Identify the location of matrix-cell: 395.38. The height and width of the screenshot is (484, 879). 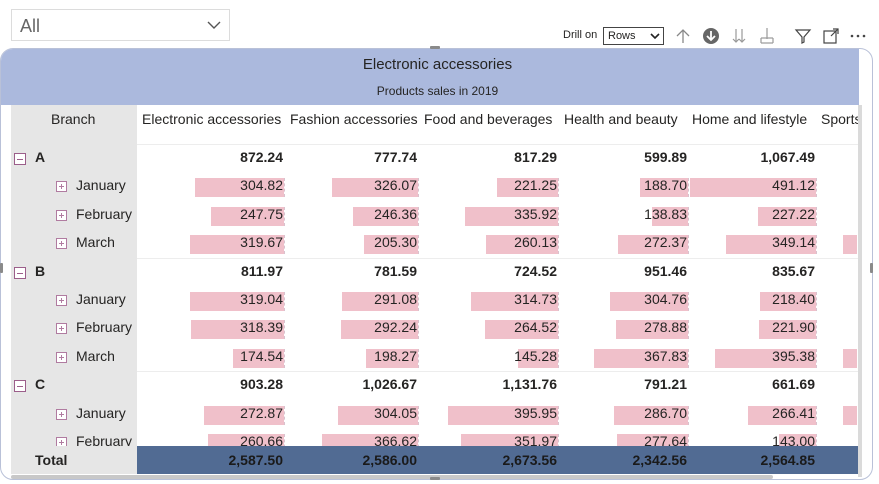
(793, 355).